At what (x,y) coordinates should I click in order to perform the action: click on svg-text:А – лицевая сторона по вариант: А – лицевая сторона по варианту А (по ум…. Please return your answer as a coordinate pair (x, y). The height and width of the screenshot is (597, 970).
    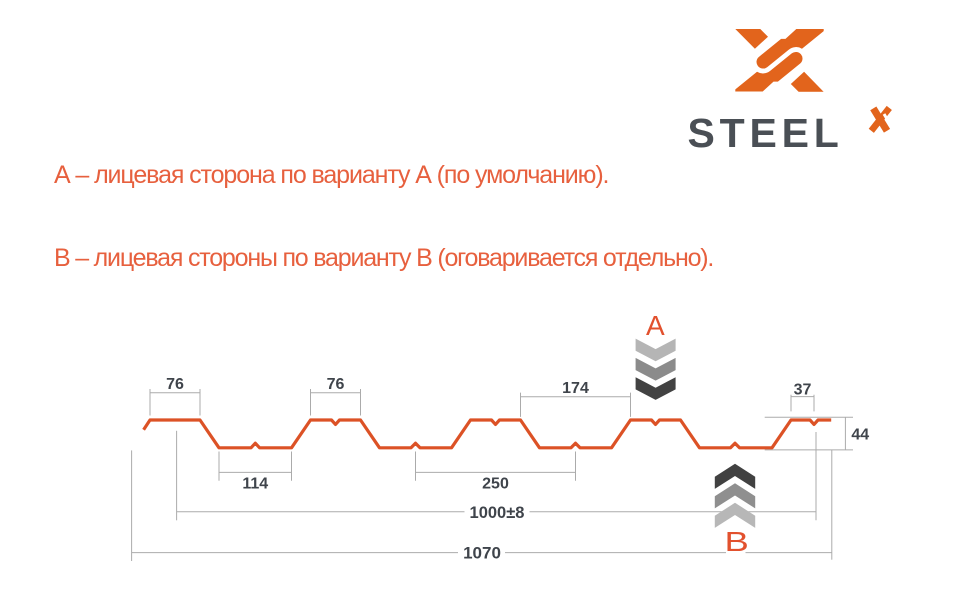
    Looking at the image, I should click on (331, 175).